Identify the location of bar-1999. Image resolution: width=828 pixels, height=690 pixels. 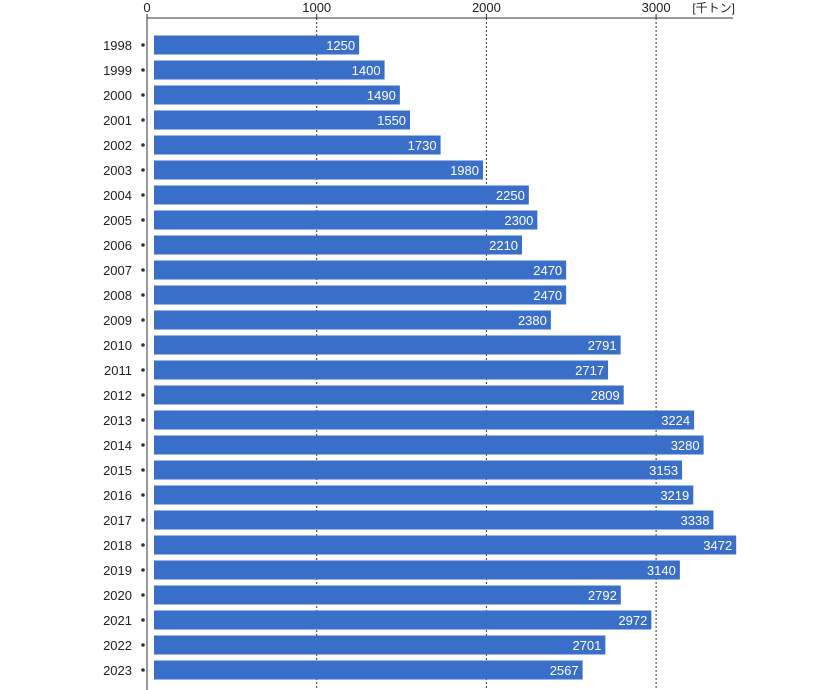
(269, 70).